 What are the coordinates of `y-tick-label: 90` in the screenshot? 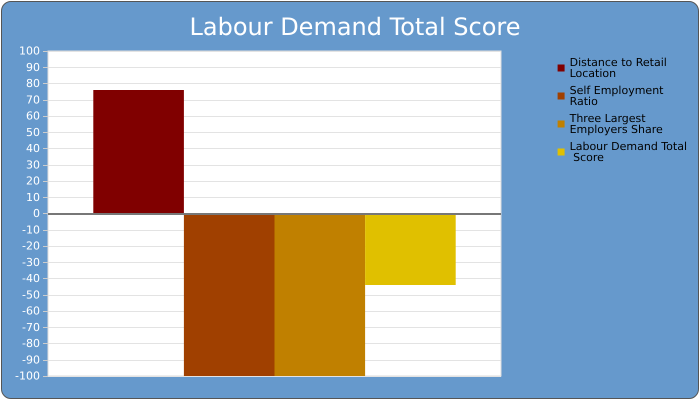 It's located at (33, 67).